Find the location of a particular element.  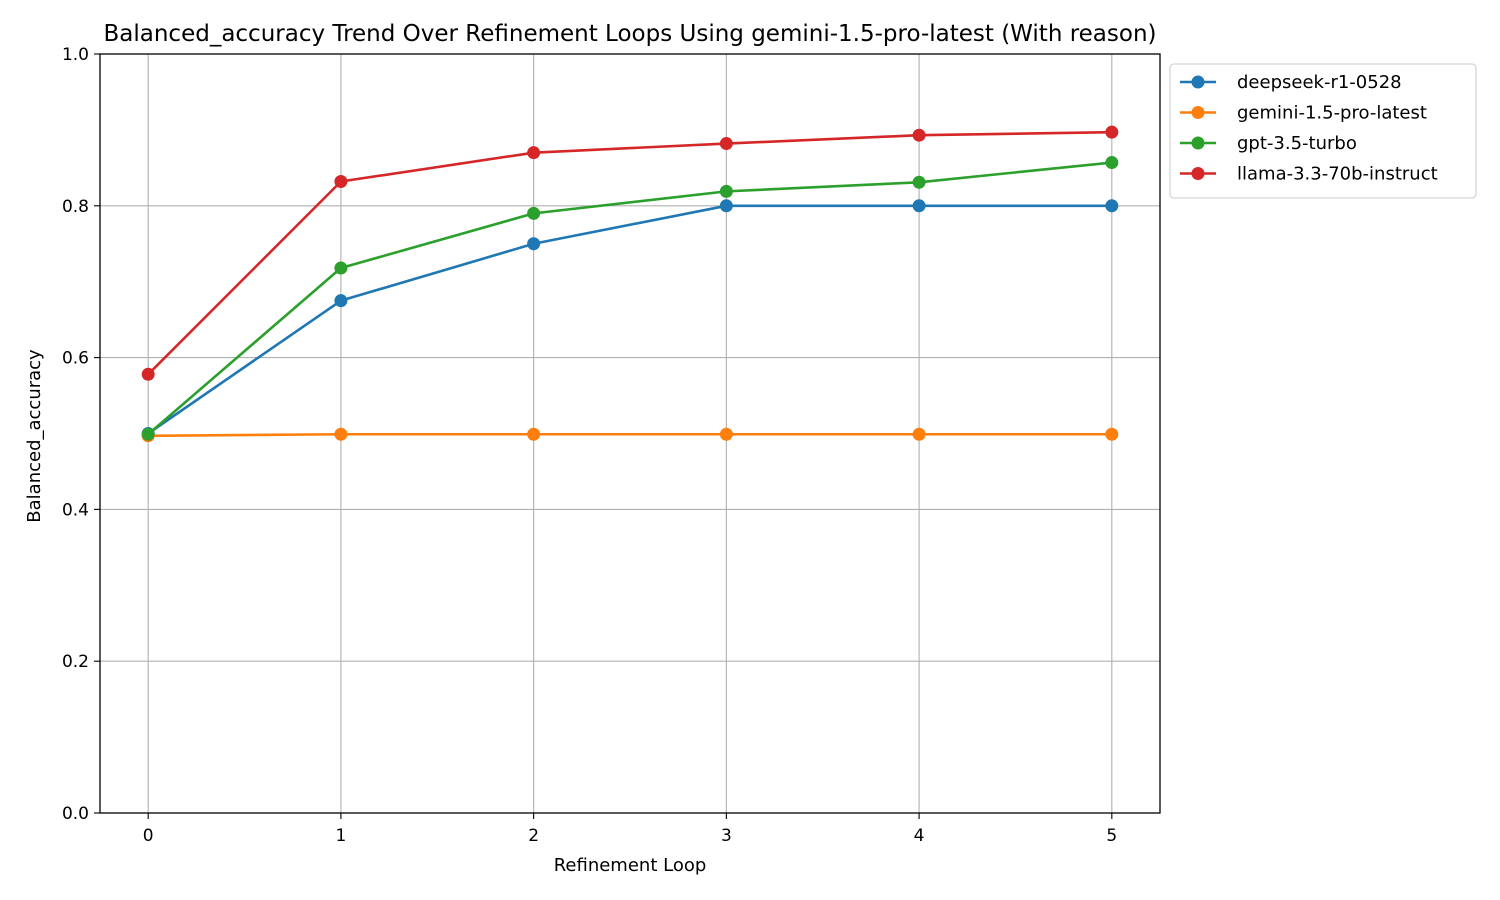

legend-label: deepseek-r1-0528 is located at coordinates (1319, 82).